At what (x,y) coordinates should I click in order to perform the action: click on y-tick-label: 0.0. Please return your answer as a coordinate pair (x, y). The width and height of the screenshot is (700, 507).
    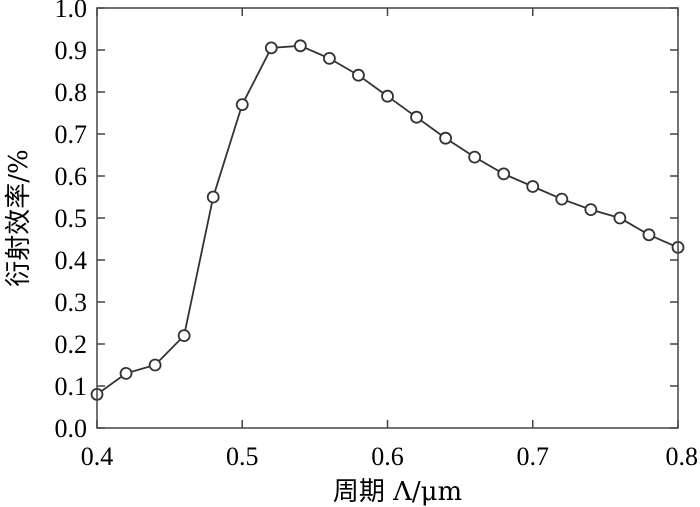
    Looking at the image, I should click on (71, 428).